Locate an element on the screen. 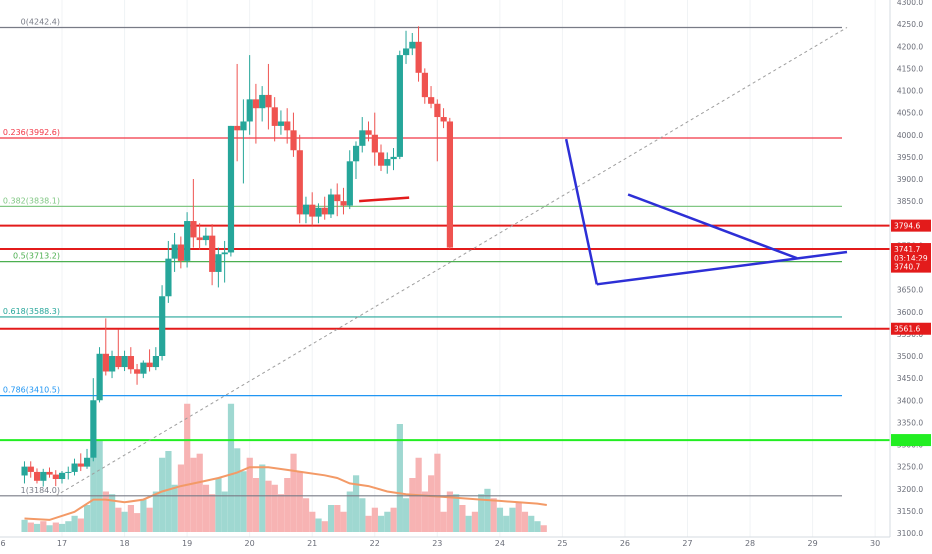 This screenshot has width=932, height=554. fib-level-label: 0.382(3838.1) is located at coordinates (31, 200).